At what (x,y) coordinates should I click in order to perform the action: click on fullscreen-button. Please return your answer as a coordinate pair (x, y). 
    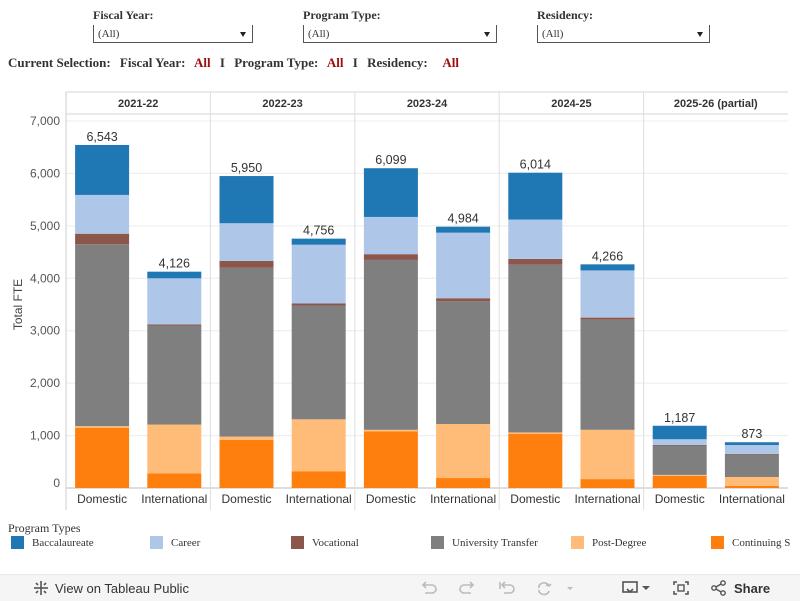
    Looking at the image, I should click on (681, 589).